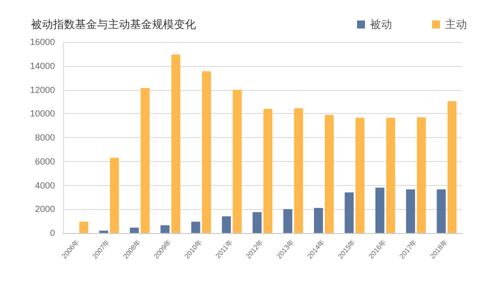  Describe the element at coordinates (52, 233) in the screenshot. I see `y-tick-label: 0` at that location.